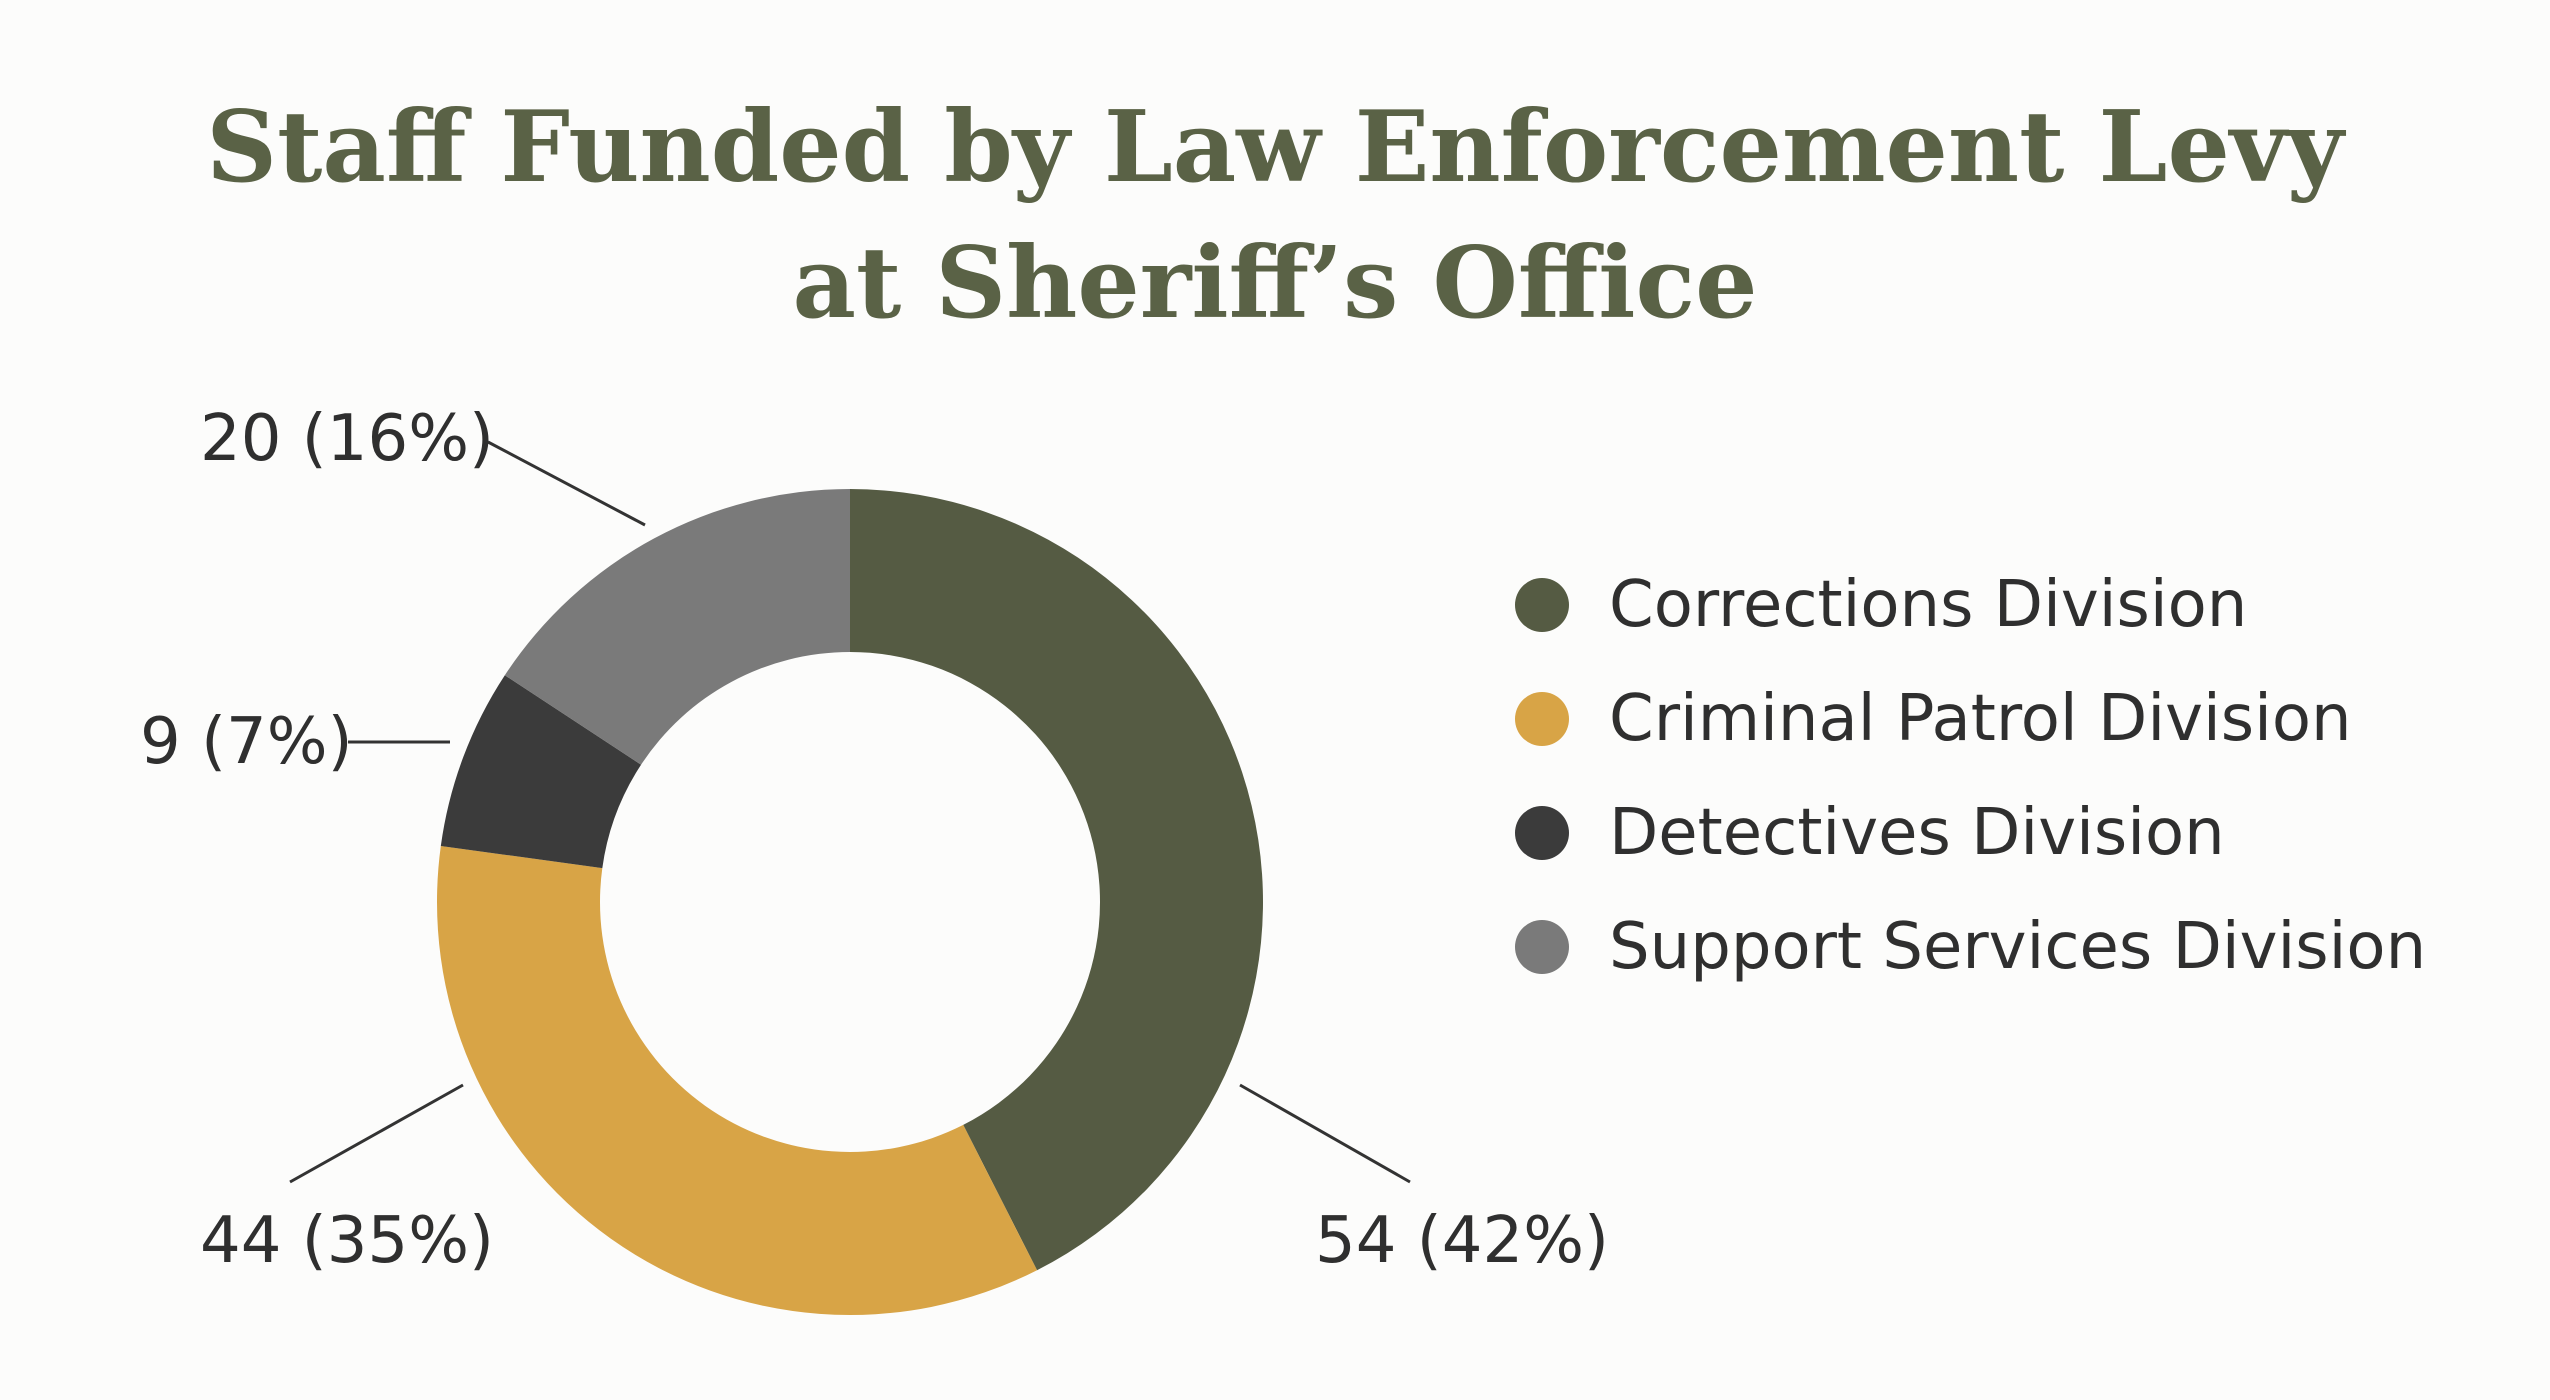 This screenshot has height=1400, width=2550. What do you see at coordinates (1542, 605) in the screenshot?
I see `legend-swatch-corrections` at bounding box center [1542, 605].